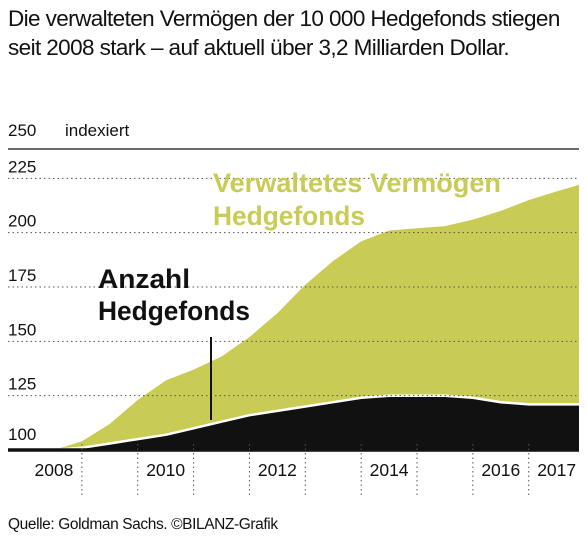 This screenshot has width=587, height=547. What do you see at coordinates (22, 130) in the screenshot?
I see `y-tick-label: 250` at bounding box center [22, 130].